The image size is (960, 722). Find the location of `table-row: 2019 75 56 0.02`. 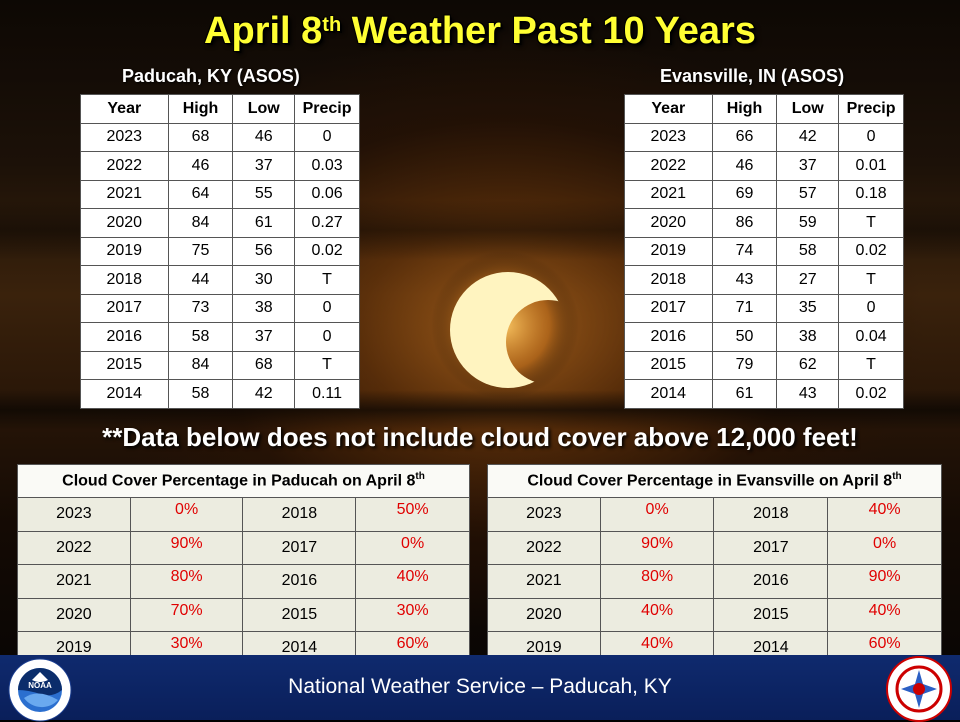

table-row: 2019 75 56 0.02 is located at coordinates (220, 251).